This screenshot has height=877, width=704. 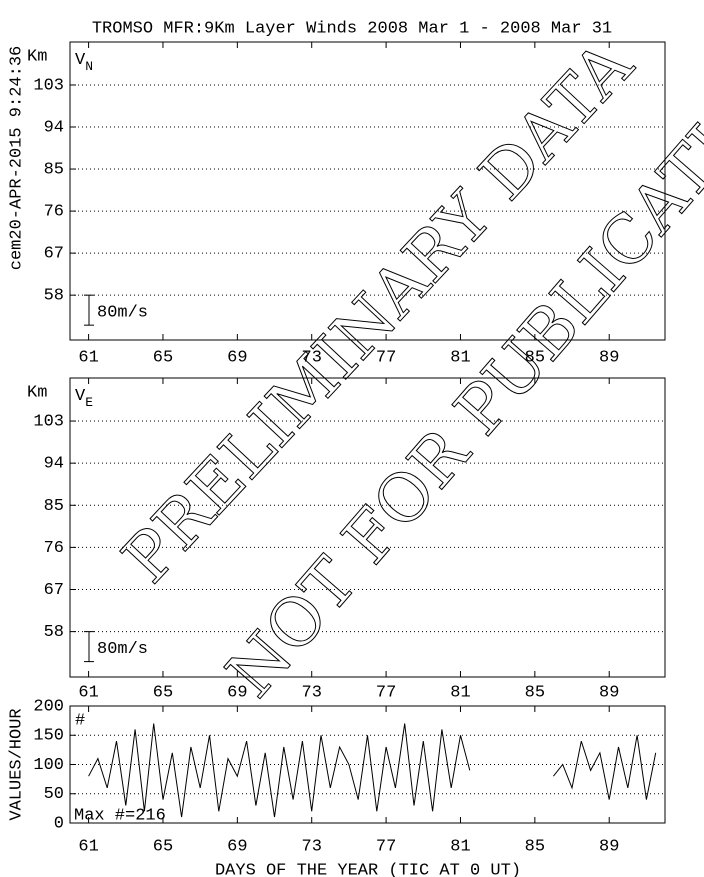 I want to click on side-label: cem20-APR-2015 9:24:36, so click(x=16, y=158).